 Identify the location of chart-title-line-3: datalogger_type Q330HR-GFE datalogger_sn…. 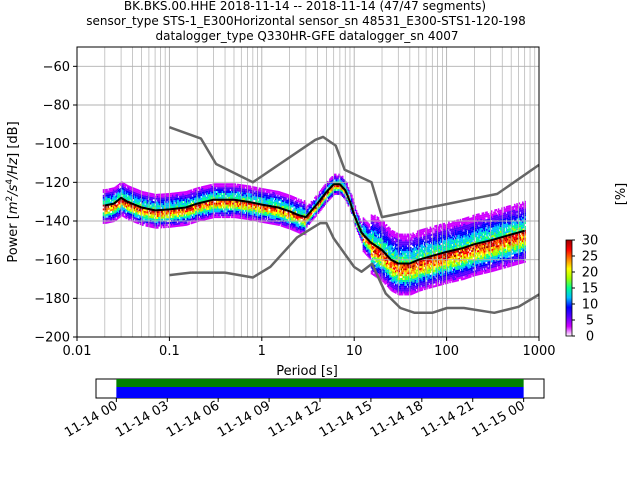
(307, 36).